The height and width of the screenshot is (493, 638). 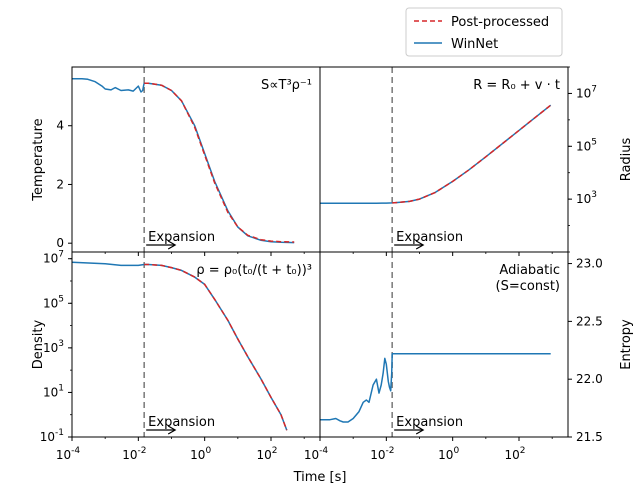 What do you see at coordinates (500, 22) in the screenshot?
I see `legend-label-post-processed: Post-processed` at bounding box center [500, 22].